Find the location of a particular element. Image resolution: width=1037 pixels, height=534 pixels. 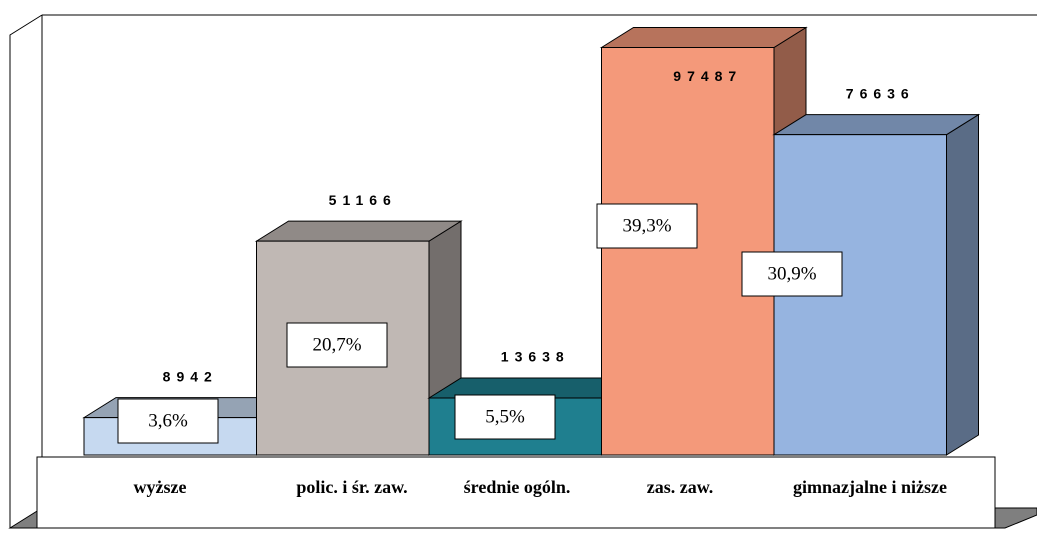

side-wall is located at coordinates (26, 271).